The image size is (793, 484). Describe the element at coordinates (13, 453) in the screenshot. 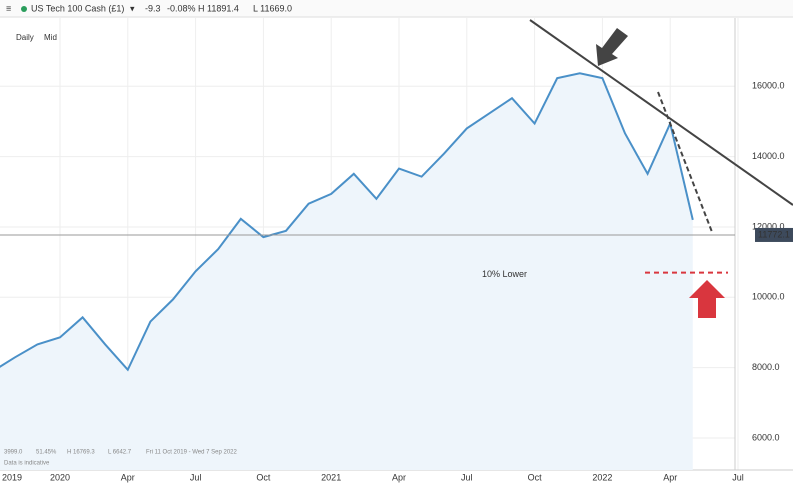

I see `footer-value: 3999.0` at that location.